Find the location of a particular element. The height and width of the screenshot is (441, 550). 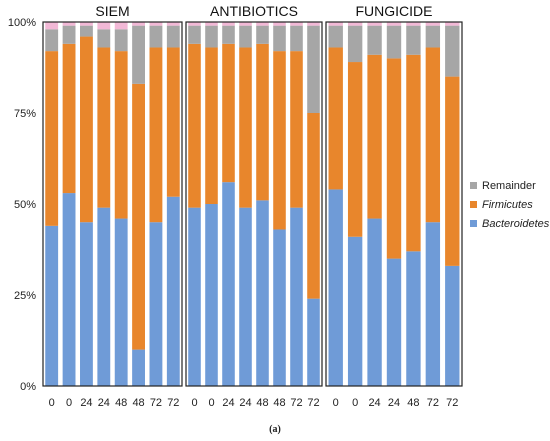

legend-label: Remainder is located at coordinates (509, 186).